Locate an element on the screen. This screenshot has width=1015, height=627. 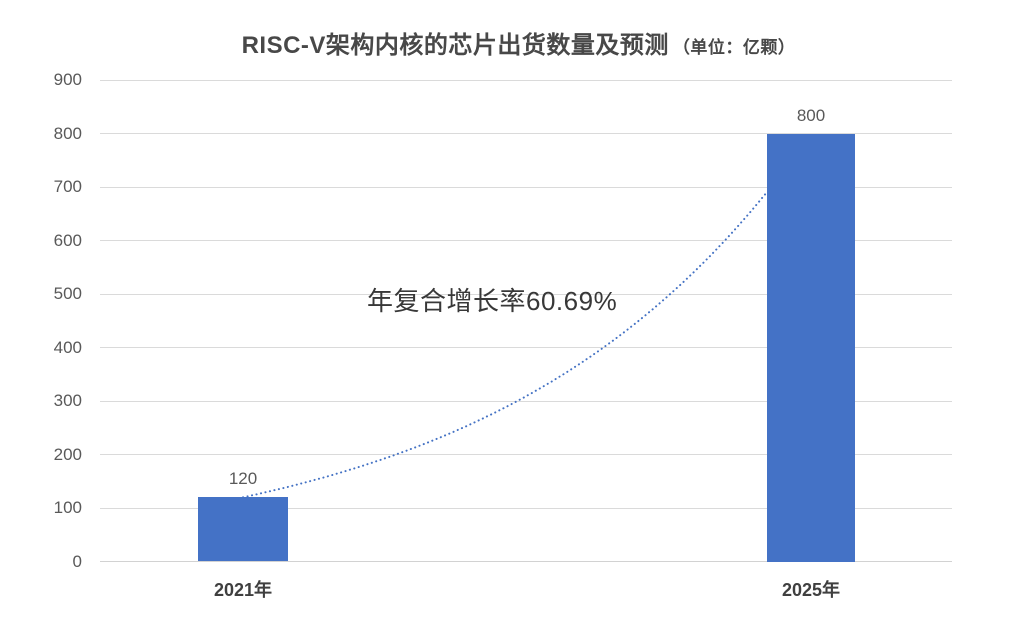
chart-title-unit: （单位：亿颗） is located at coordinates (734, 47).